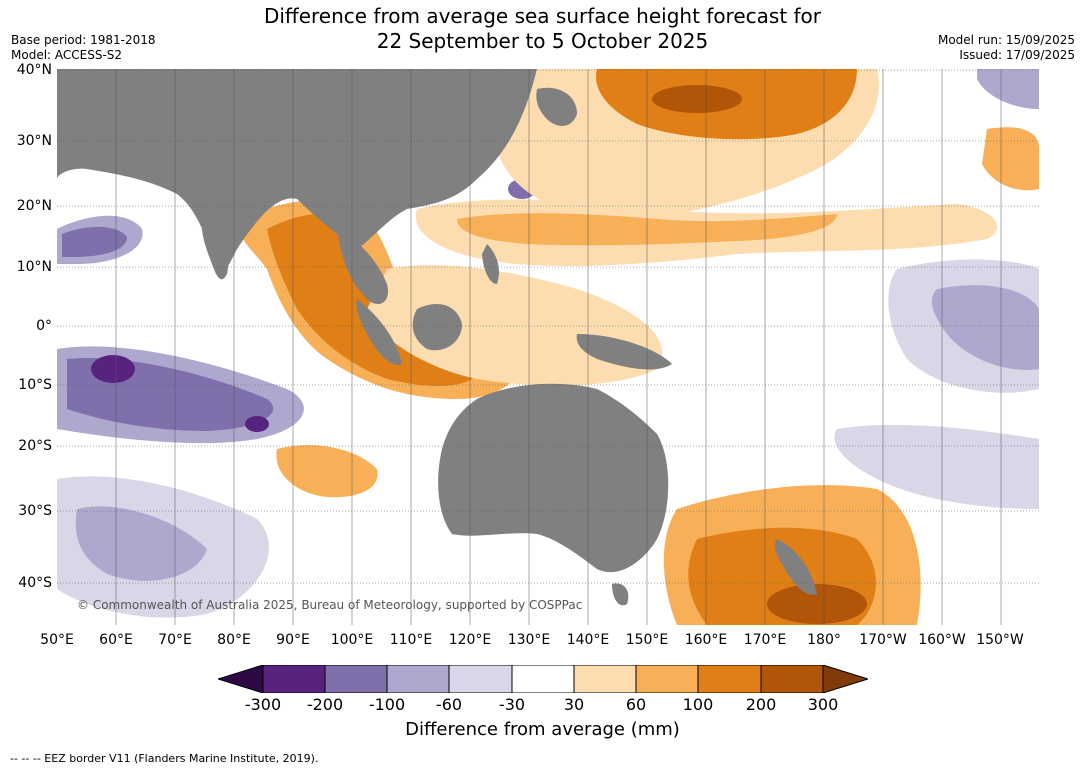 This screenshot has width=1085, height=770. Describe the element at coordinates (325, 704) in the screenshot. I see `colorbar-tick-2: -200` at that location.